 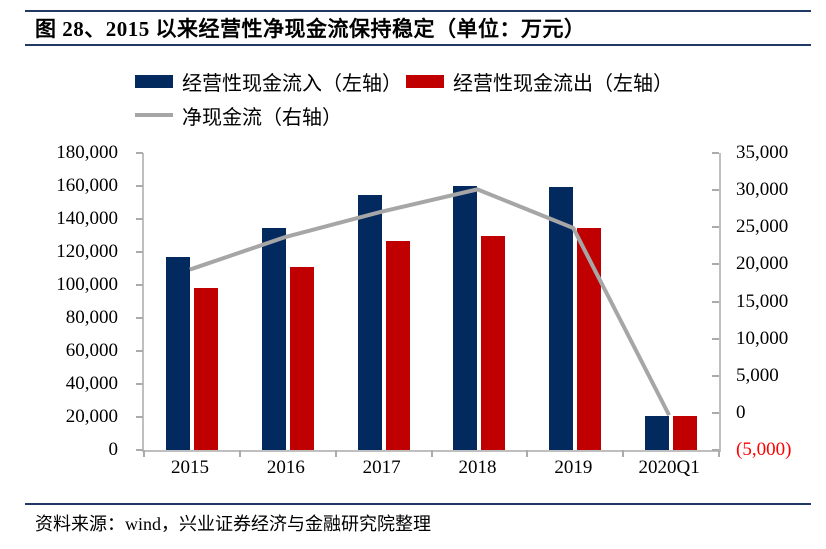 What do you see at coordinates (669, 467) in the screenshot?
I see `x-axis-label: 2020Q1` at bounding box center [669, 467].